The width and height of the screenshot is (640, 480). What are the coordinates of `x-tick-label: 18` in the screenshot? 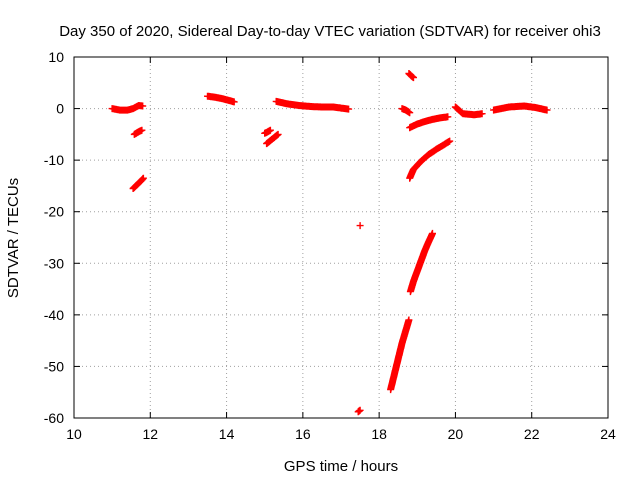 It's located at (379, 434).